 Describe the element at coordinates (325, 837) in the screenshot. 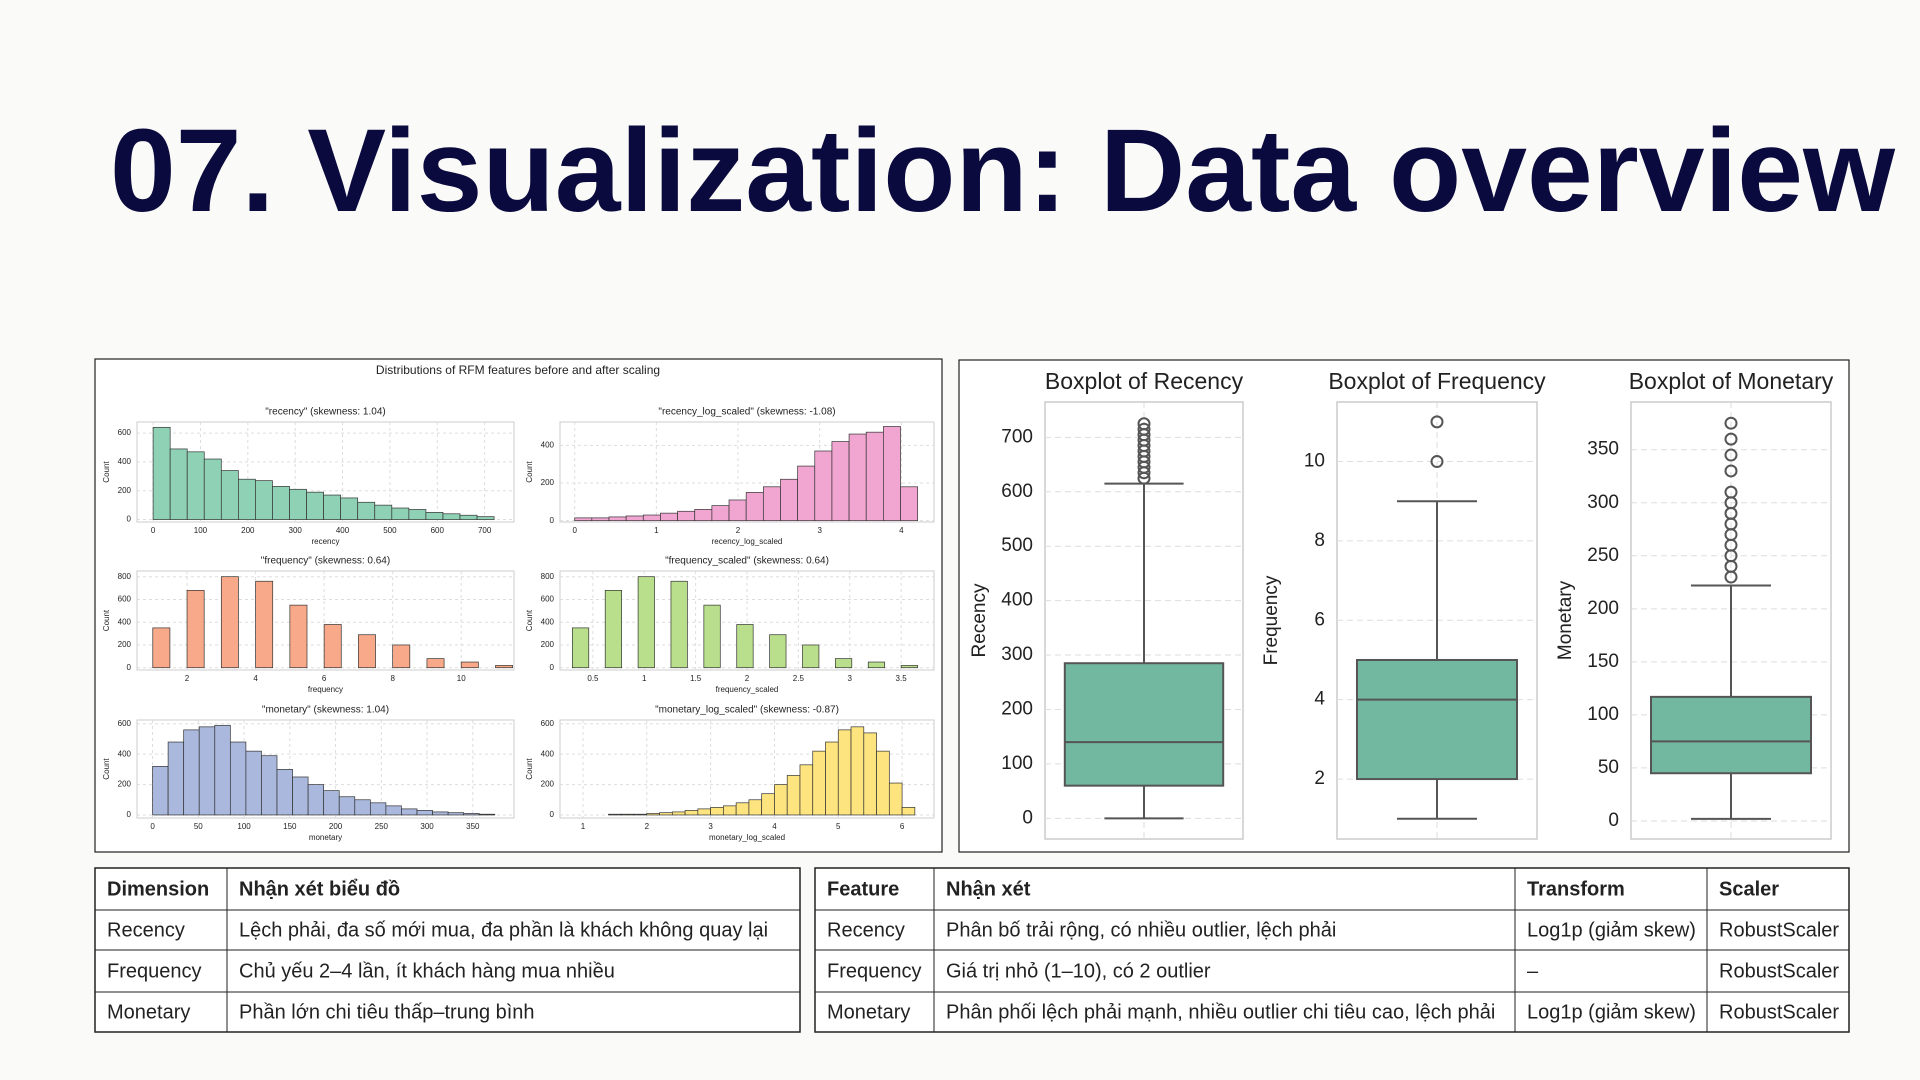

I see `x-axis-label: monetary` at that location.